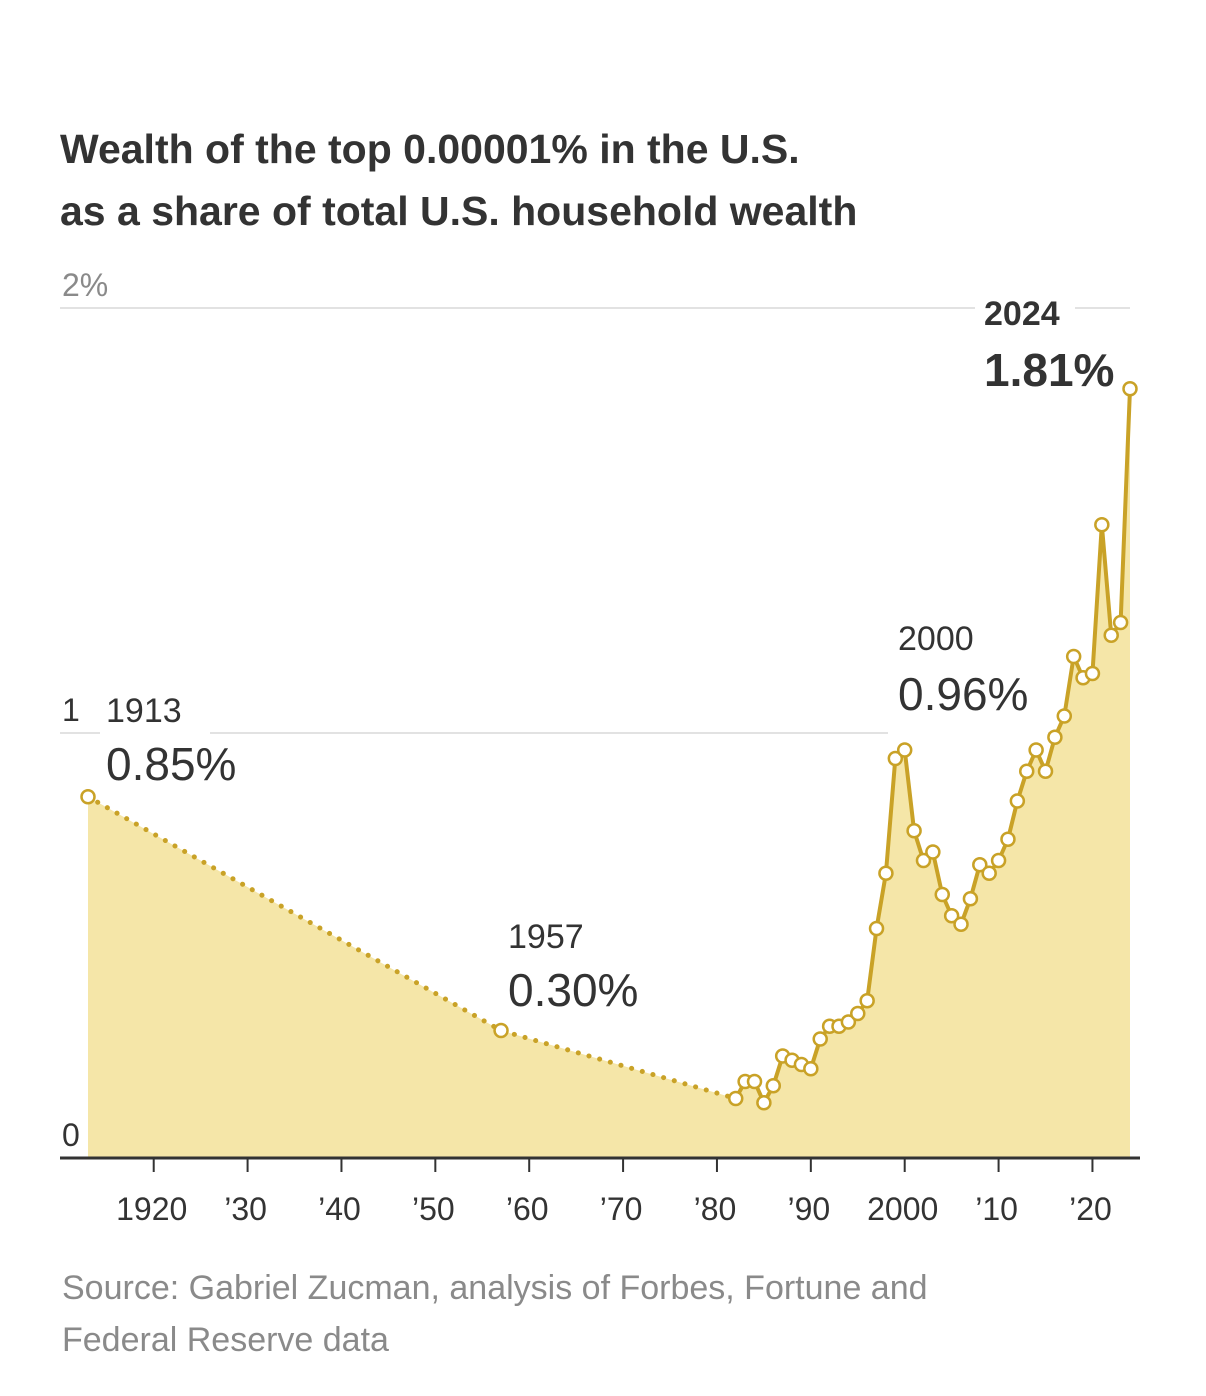 This screenshot has height=1396, width=1206. Describe the element at coordinates (527, 1209) in the screenshot. I see `x-tick-label: ’60` at that location.